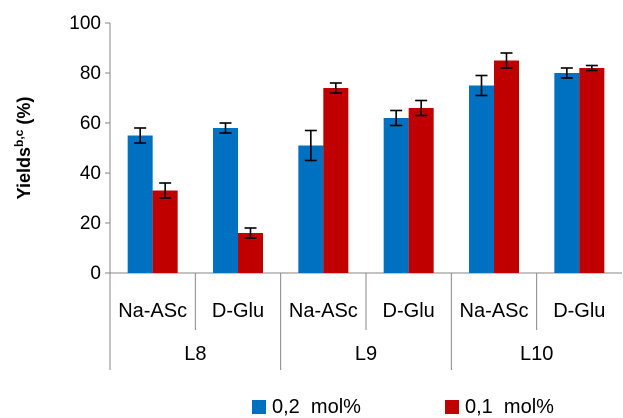 The width and height of the screenshot is (623, 418). Describe the element at coordinates (23, 148) in the screenshot. I see `y-axis-label: Yieldsb,c (%)` at that location.